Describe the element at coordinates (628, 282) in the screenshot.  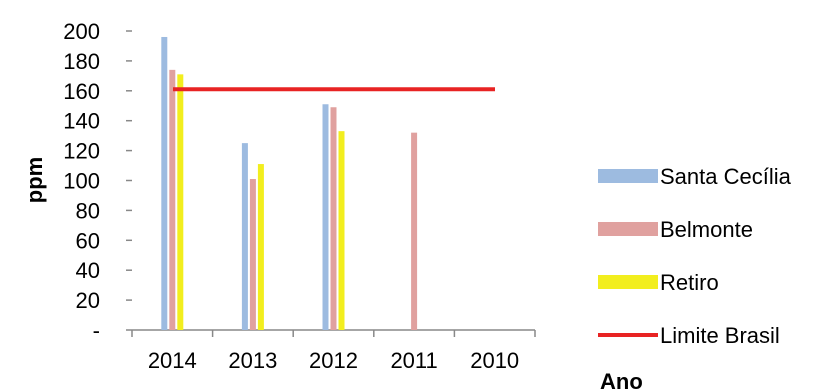
I see `legend-swatch-retiro` at that location.